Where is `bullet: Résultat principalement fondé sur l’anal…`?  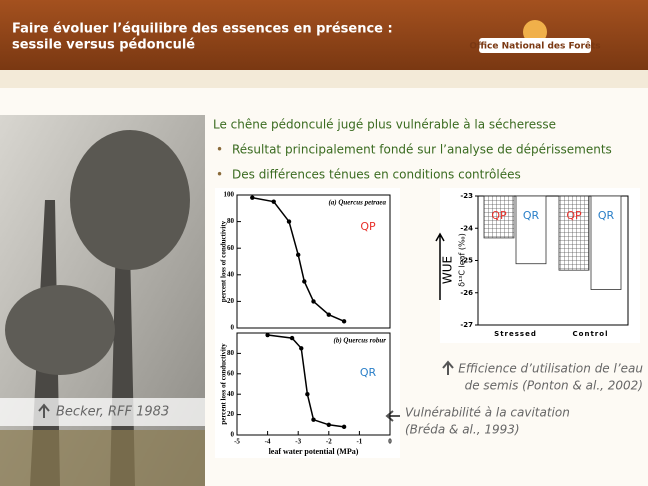 bullet: Résultat principalement fondé sur l’anal… is located at coordinates (422, 150).